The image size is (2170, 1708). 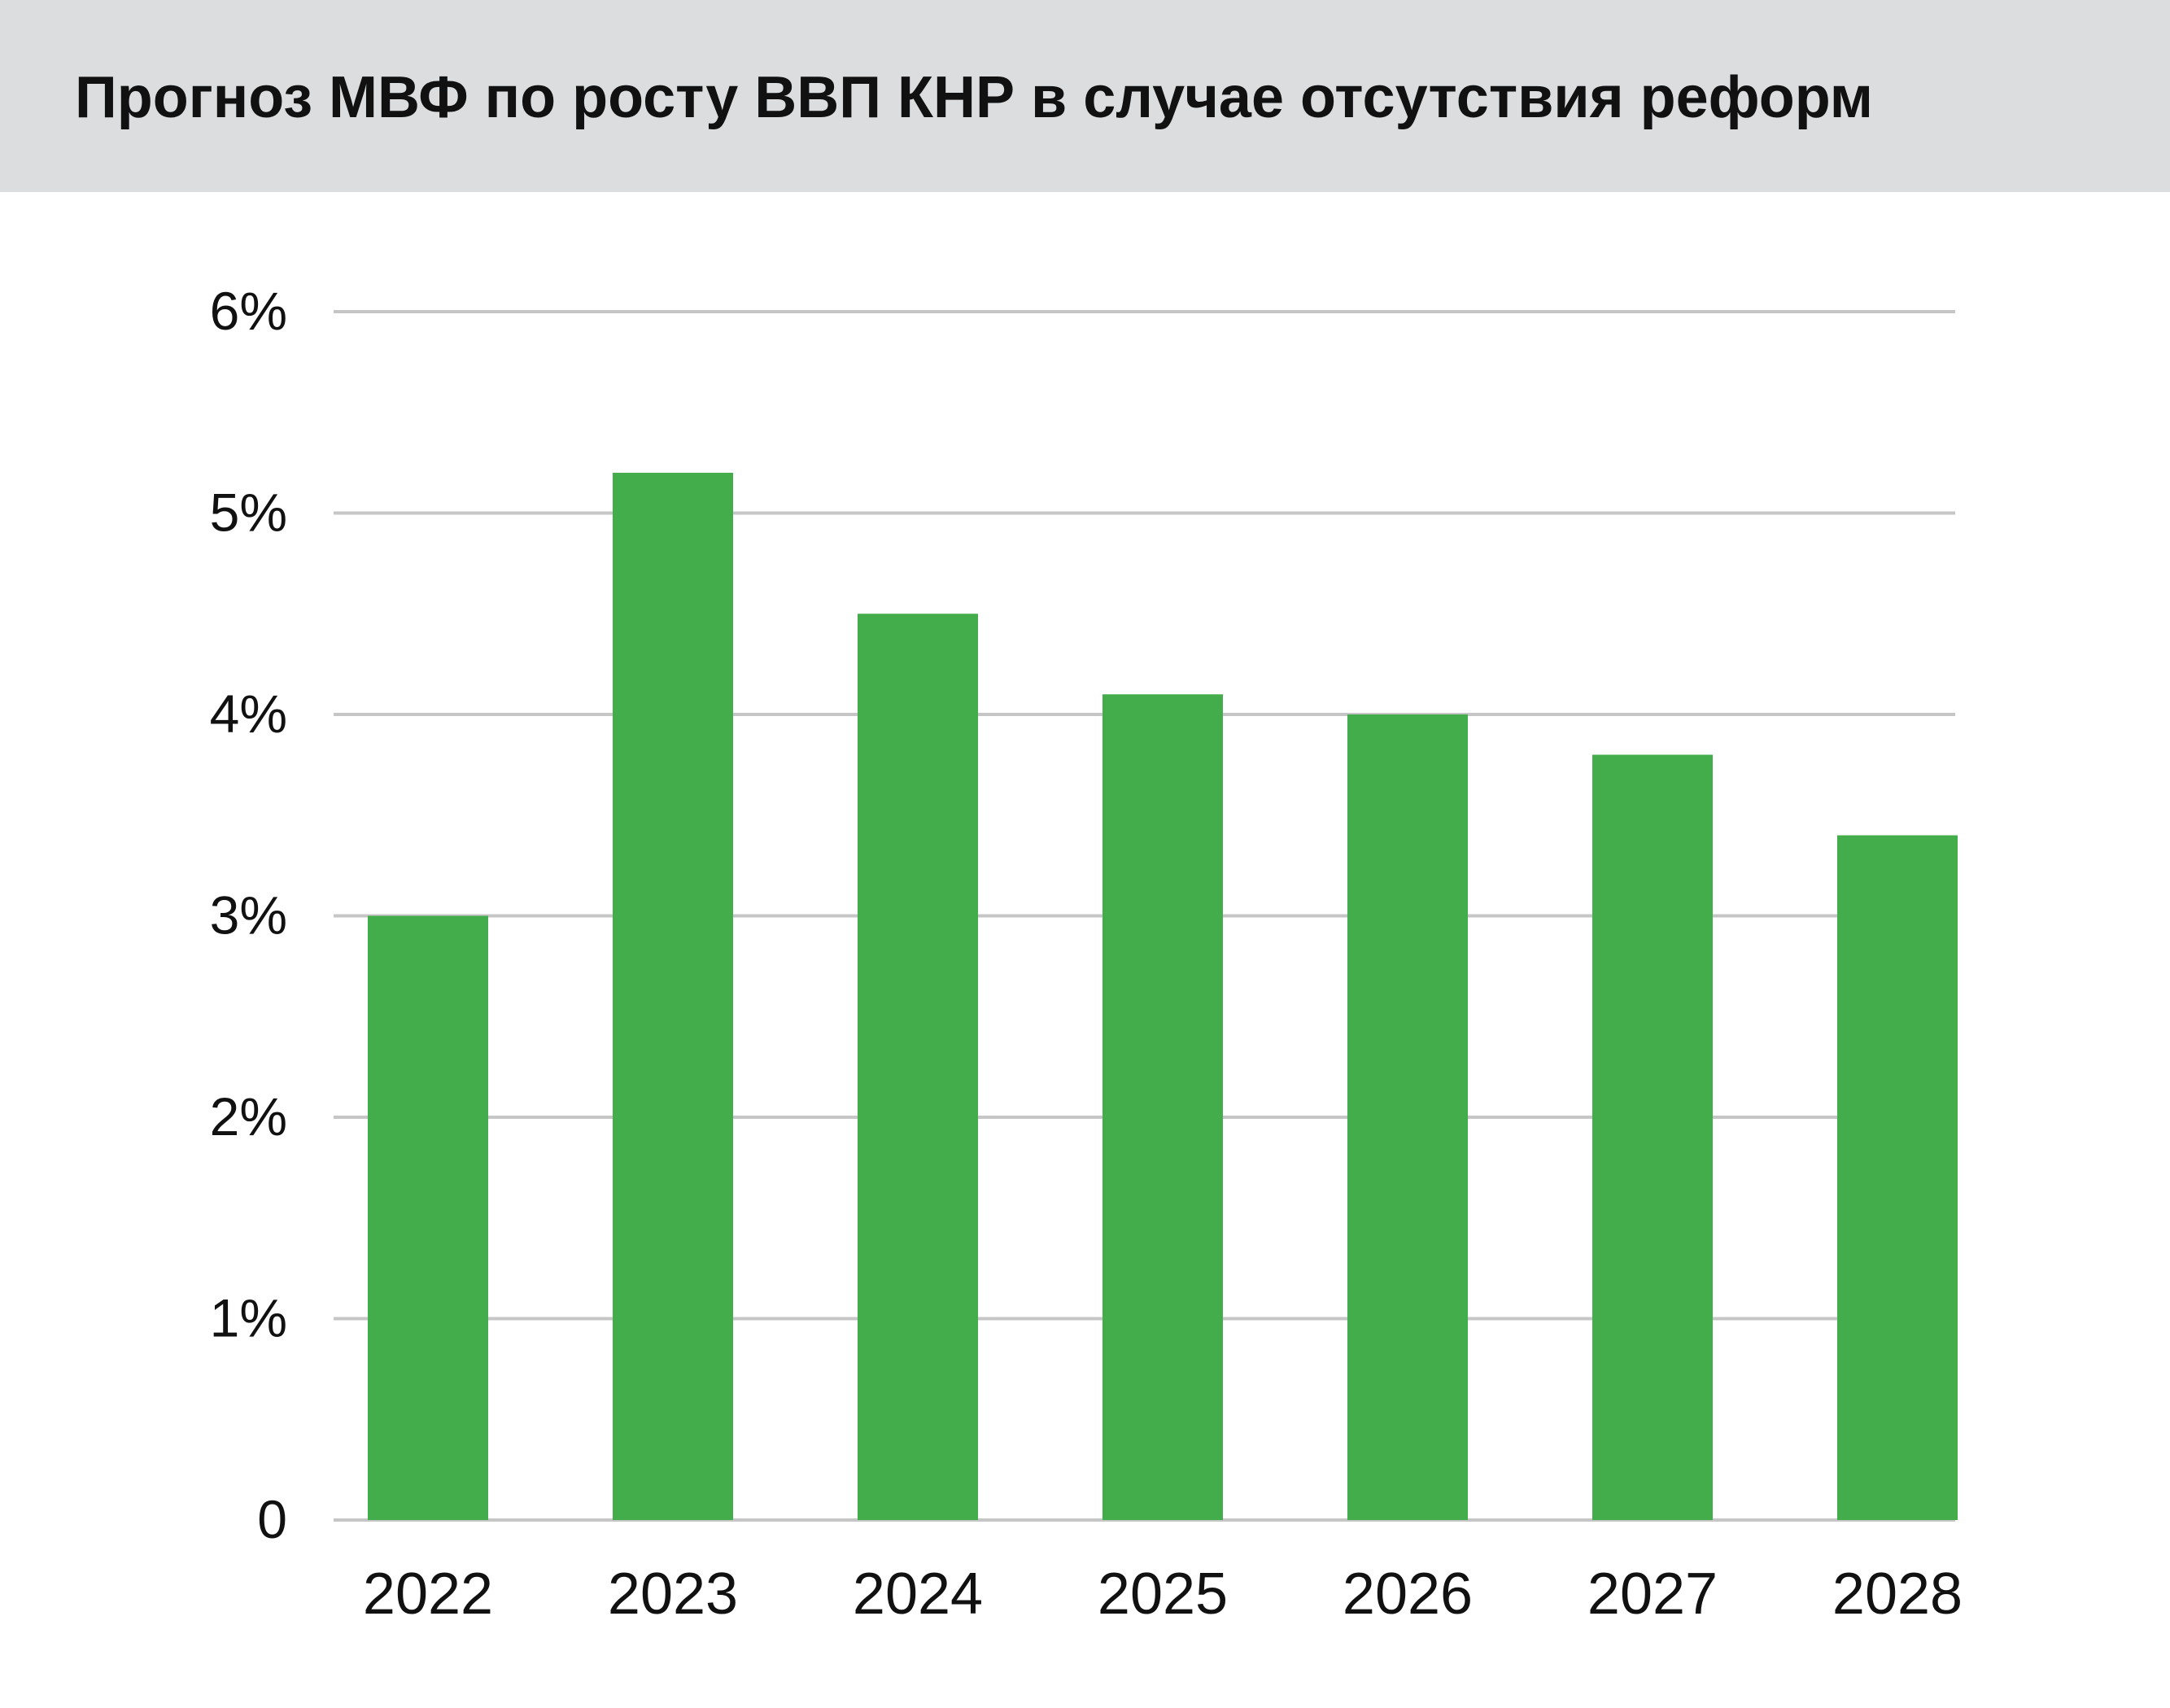 What do you see at coordinates (1408, 1595) in the screenshot?
I see `x-tick-label: 2026` at bounding box center [1408, 1595].